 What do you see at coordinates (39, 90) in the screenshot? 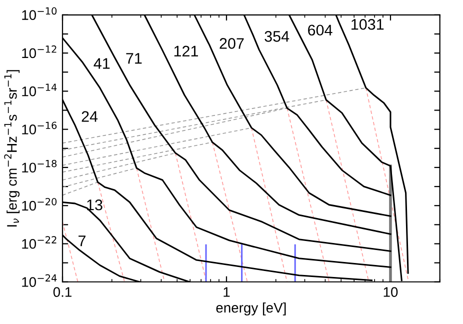
I see `y-tick-label: 10$^{−14}$` at bounding box center [39, 90].